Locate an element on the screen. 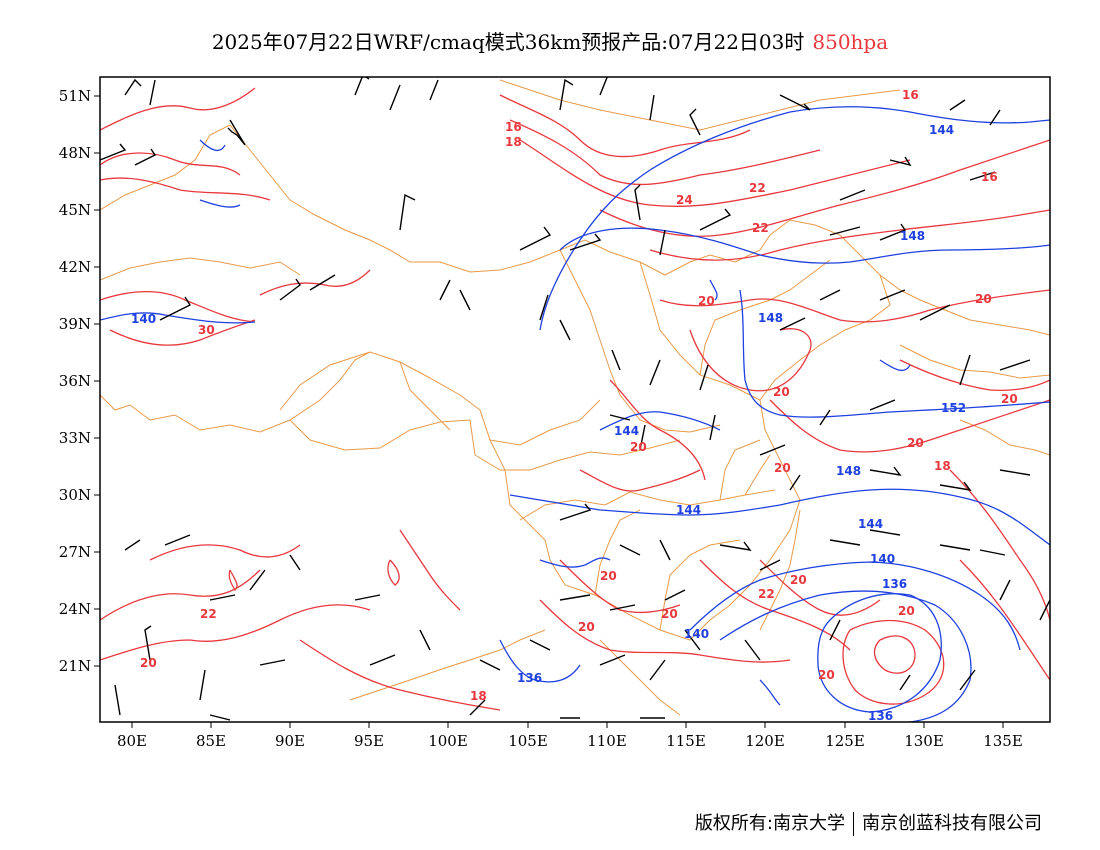  footer-copyright: 版权所有:南京大学 is located at coordinates (769, 823).